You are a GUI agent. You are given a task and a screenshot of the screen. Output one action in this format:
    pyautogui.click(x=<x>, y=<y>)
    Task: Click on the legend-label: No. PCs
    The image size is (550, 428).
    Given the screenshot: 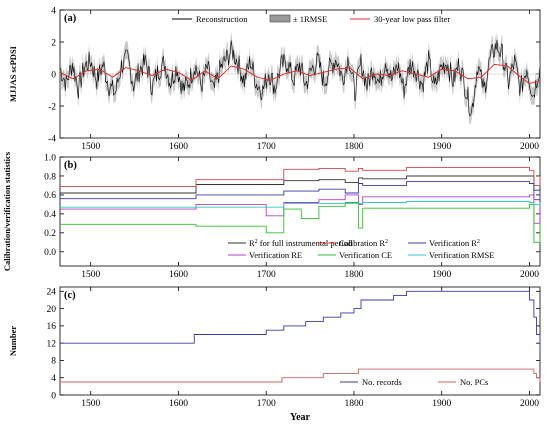 What is the action you would take?
    pyautogui.click(x=474, y=382)
    